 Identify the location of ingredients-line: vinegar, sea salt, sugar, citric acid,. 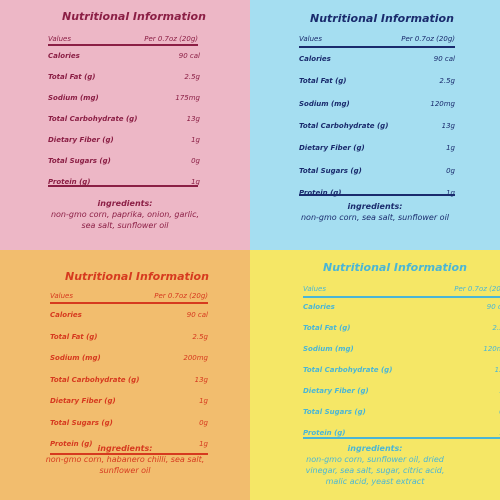
(375, 470).